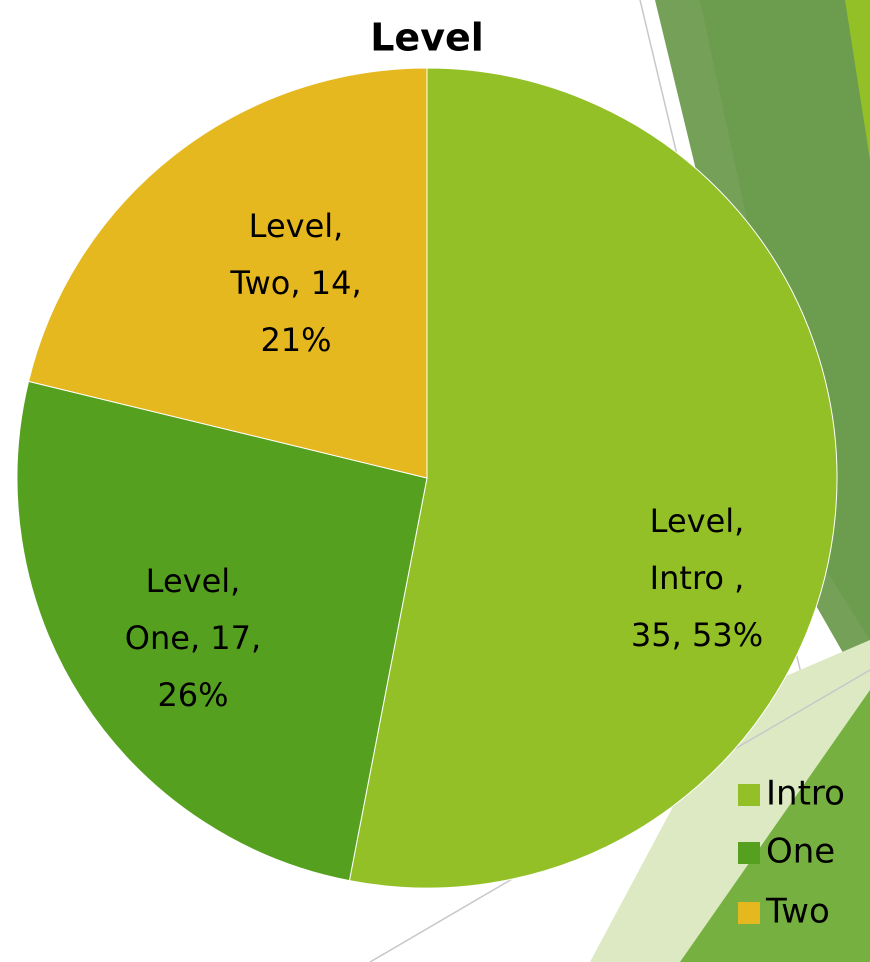  What do you see at coordinates (295, 340) in the screenshot?
I see `data-label: 21%` at bounding box center [295, 340].